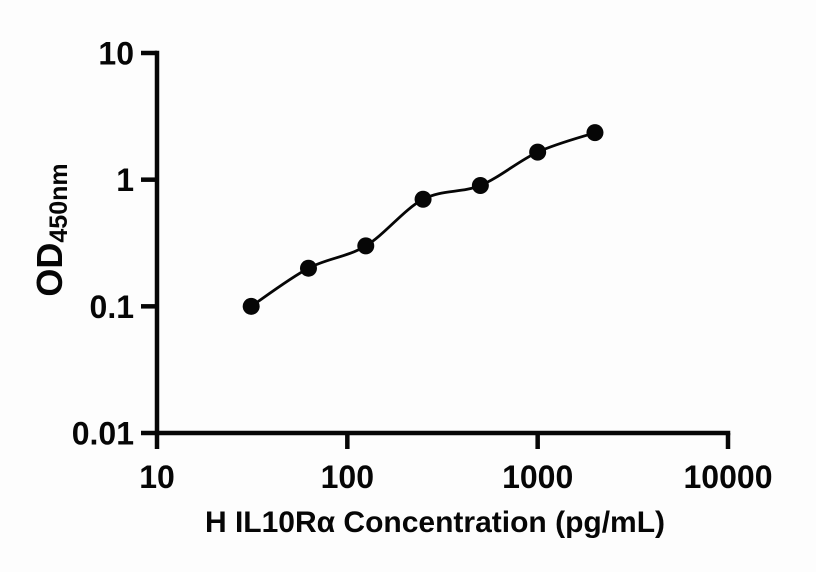 This screenshot has width=816, height=572. Describe the element at coordinates (435, 522) in the screenshot. I see `x-axis-title: H IL10Rα Concentration (pg/mL)` at that location.